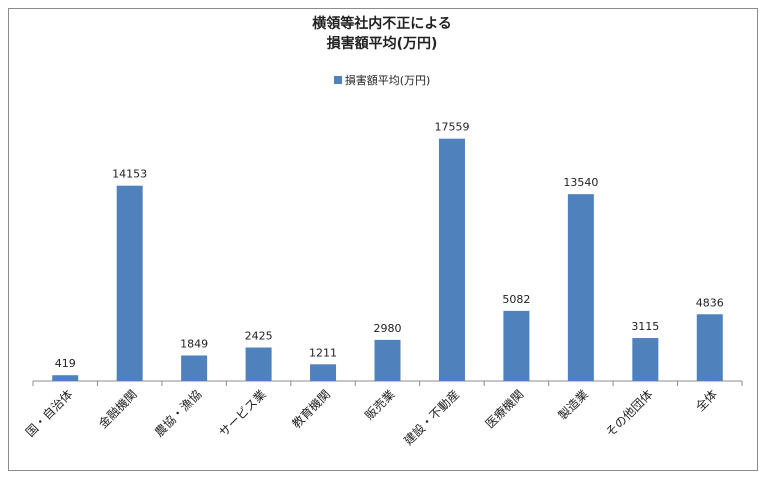  What do you see at coordinates (516, 299) in the screenshot?
I see `data-label: 5082` at bounding box center [516, 299].